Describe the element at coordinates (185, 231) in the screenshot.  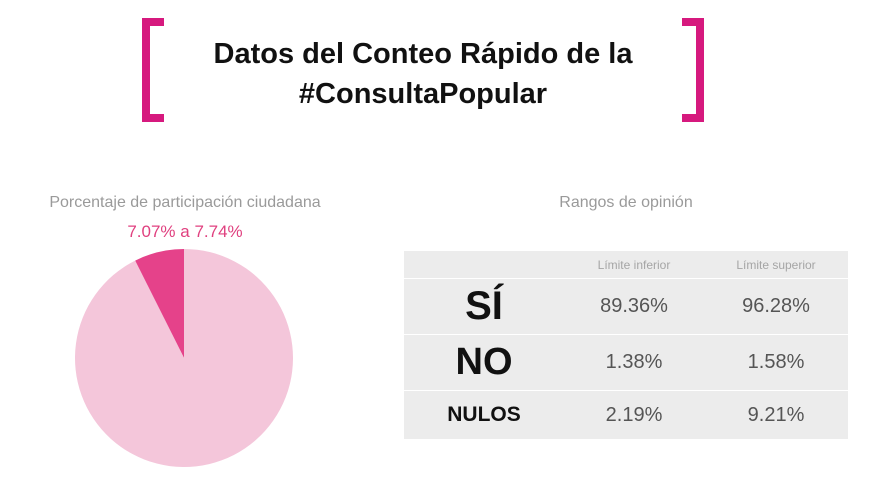
I see `pie-chart-range-label: 7.07% a 7.74%` at that location.